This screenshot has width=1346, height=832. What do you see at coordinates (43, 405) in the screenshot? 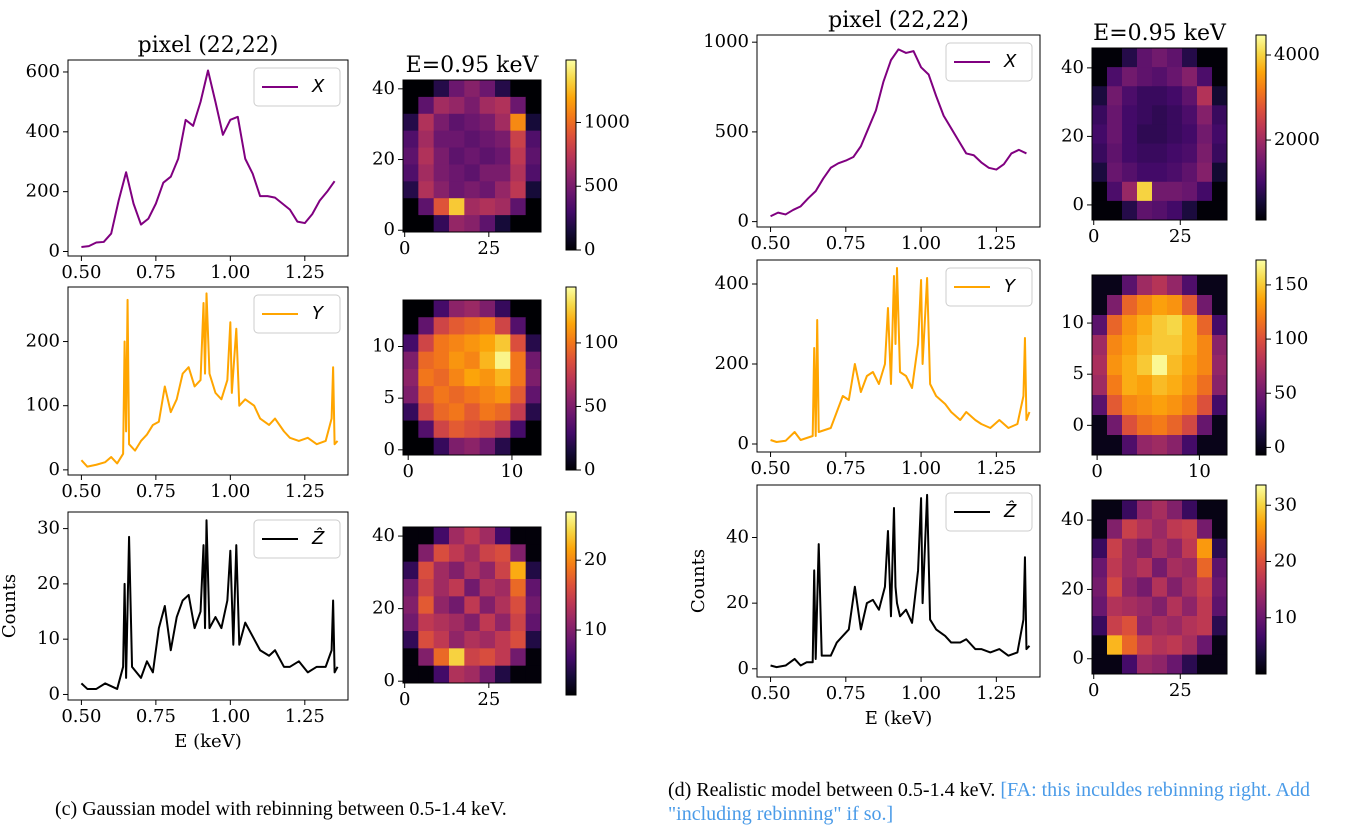
I see `y-tick-label: 100` at bounding box center [43, 405].